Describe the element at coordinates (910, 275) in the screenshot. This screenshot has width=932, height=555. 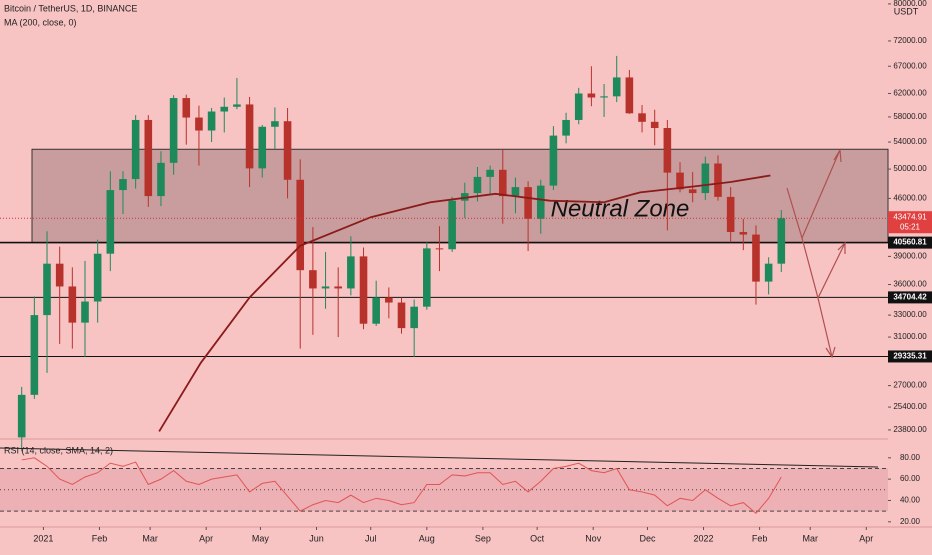
I see `price-axis` at that location.